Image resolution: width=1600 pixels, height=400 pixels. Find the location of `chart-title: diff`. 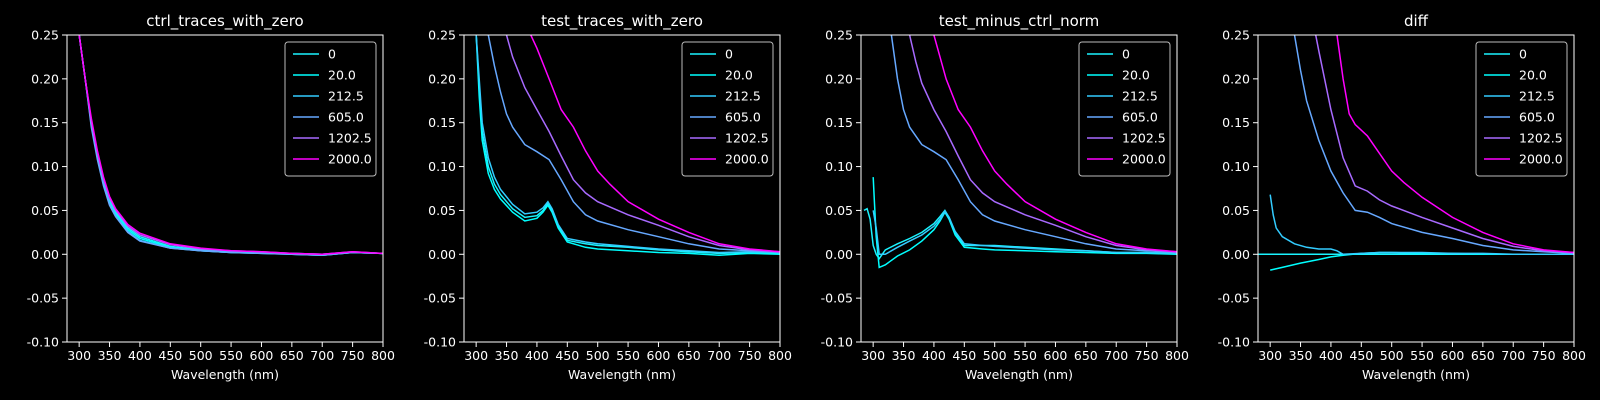

chart-title: diff is located at coordinates (1416, 21).